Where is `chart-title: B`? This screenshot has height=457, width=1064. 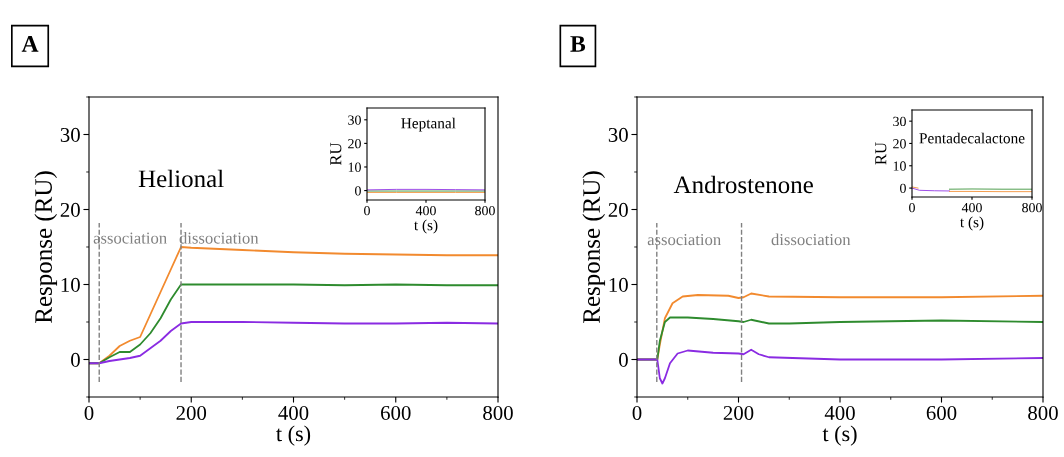
chart-title: B is located at coordinates (578, 44).